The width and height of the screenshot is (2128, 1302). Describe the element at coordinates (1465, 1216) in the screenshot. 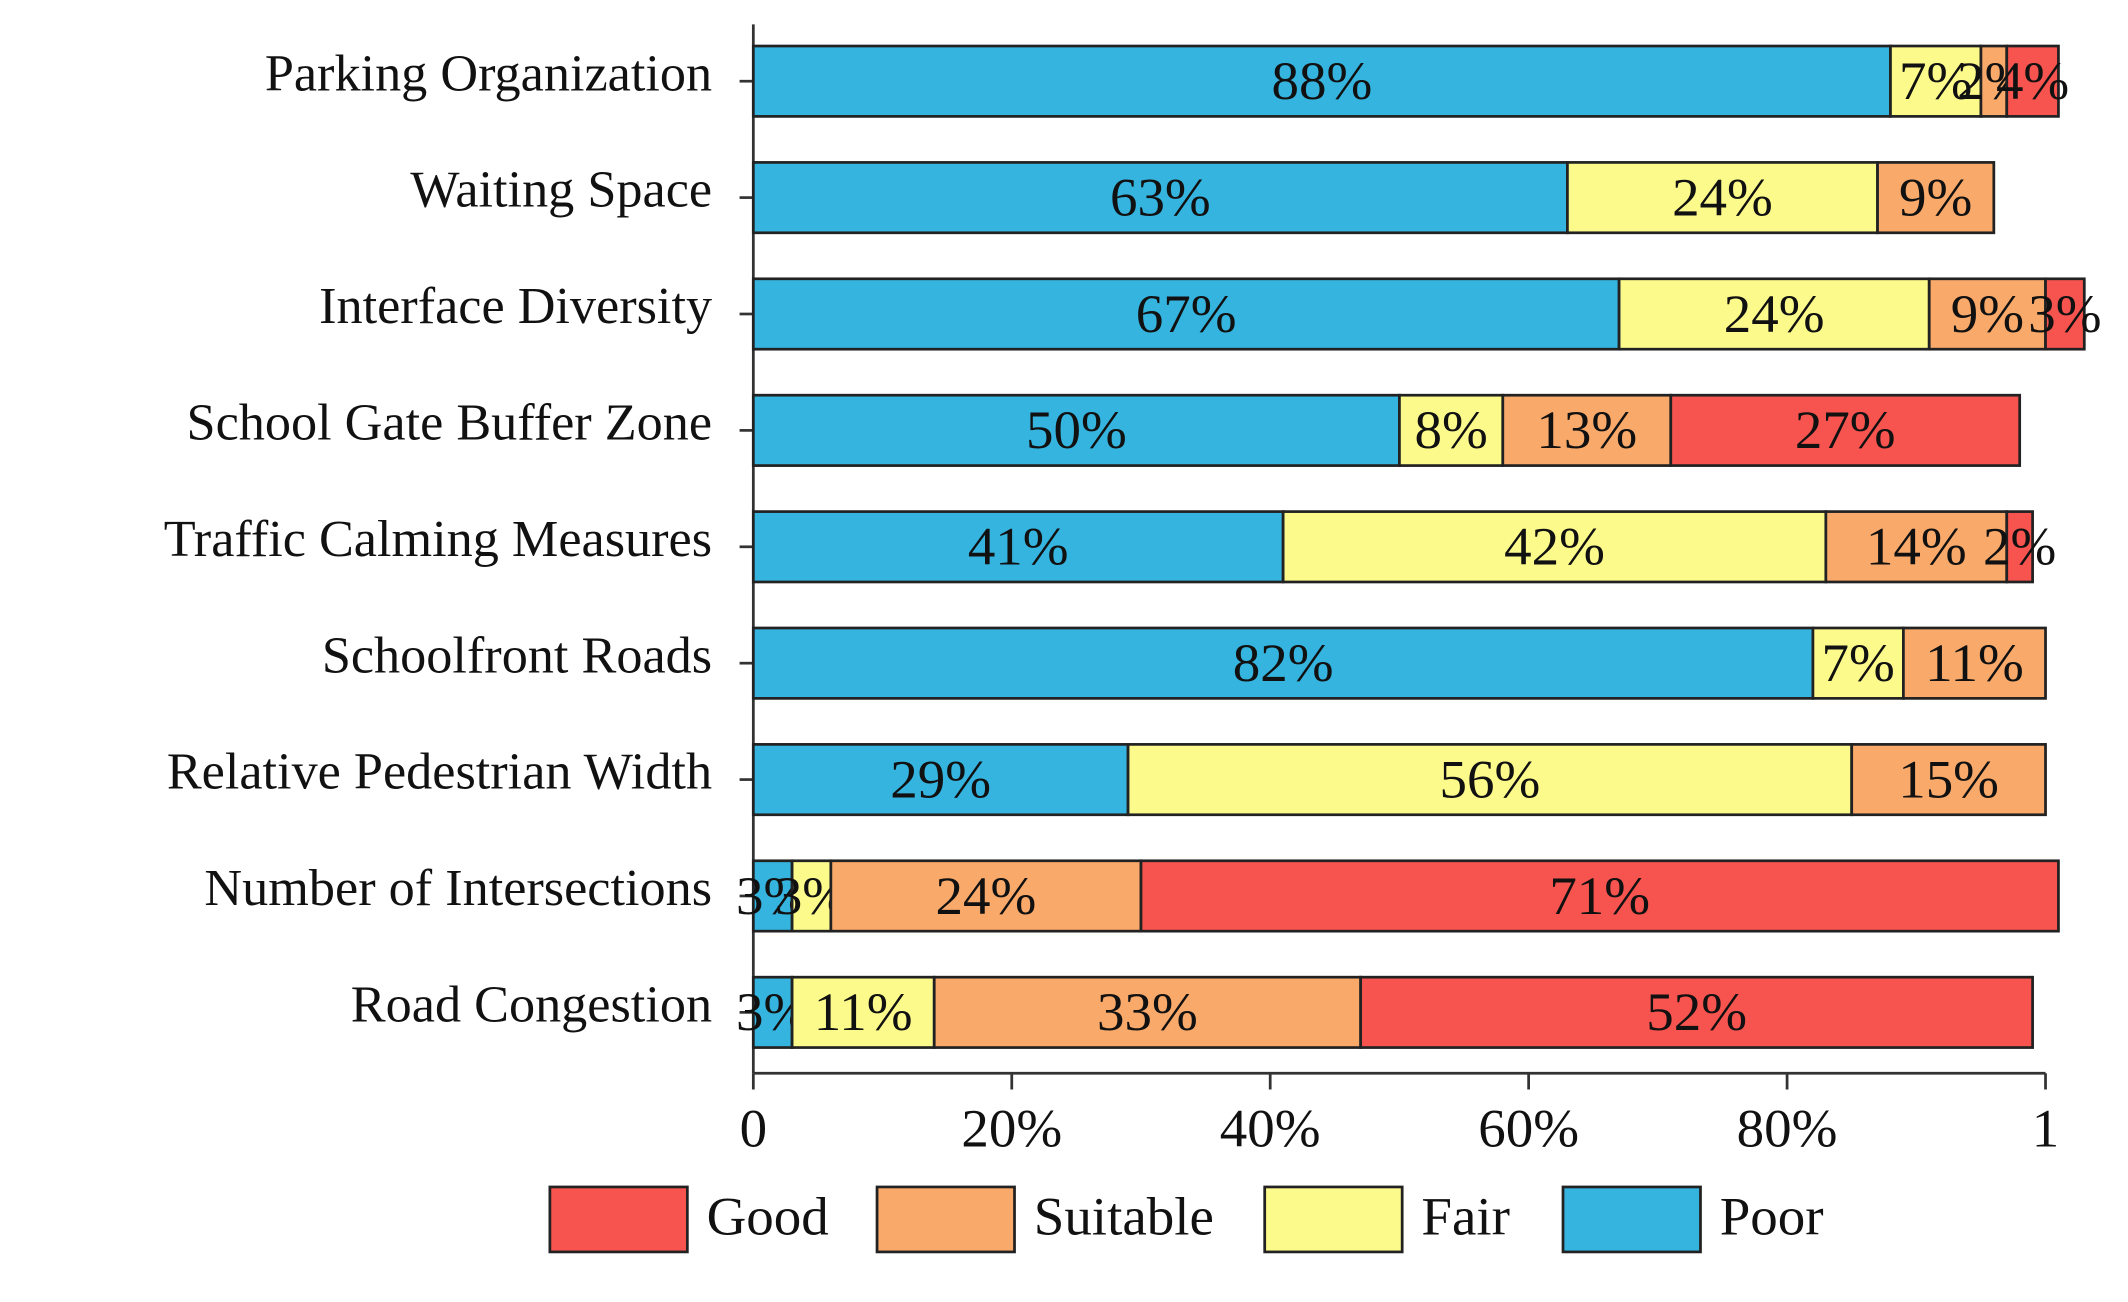

I see `legend-label: Fair` at that location.